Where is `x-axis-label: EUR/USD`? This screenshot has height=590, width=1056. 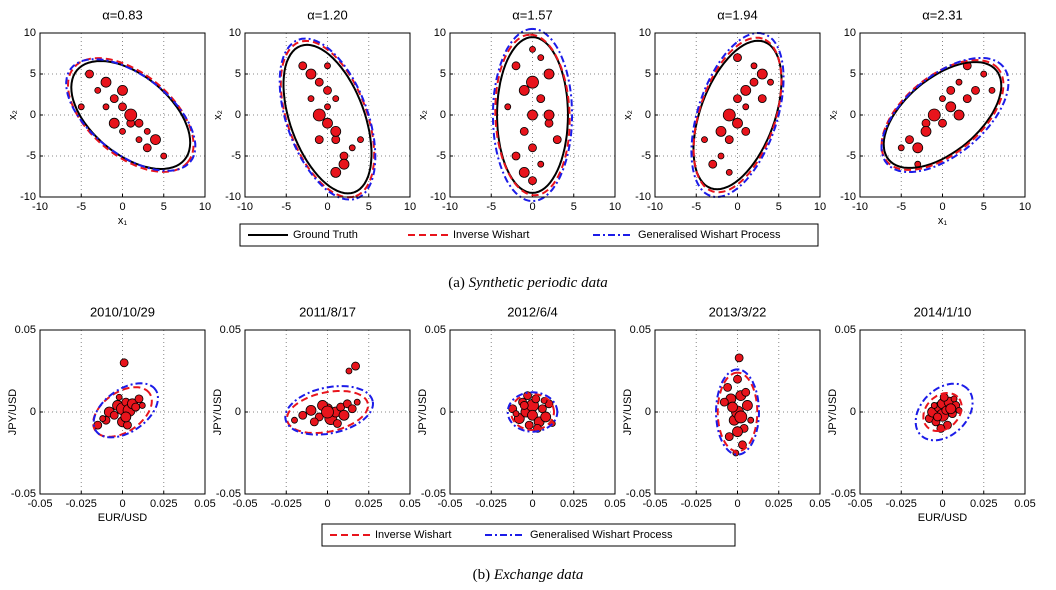 x-axis-label: EUR/USD is located at coordinates (943, 518).